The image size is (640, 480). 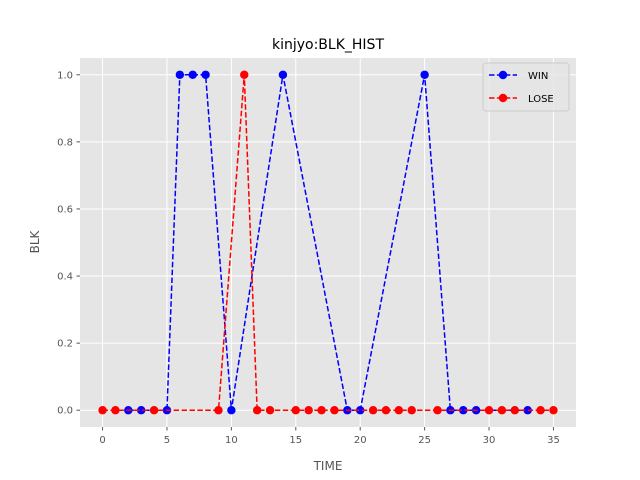 I want to click on legend-entry-lose: LOSE, so click(x=521, y=99).